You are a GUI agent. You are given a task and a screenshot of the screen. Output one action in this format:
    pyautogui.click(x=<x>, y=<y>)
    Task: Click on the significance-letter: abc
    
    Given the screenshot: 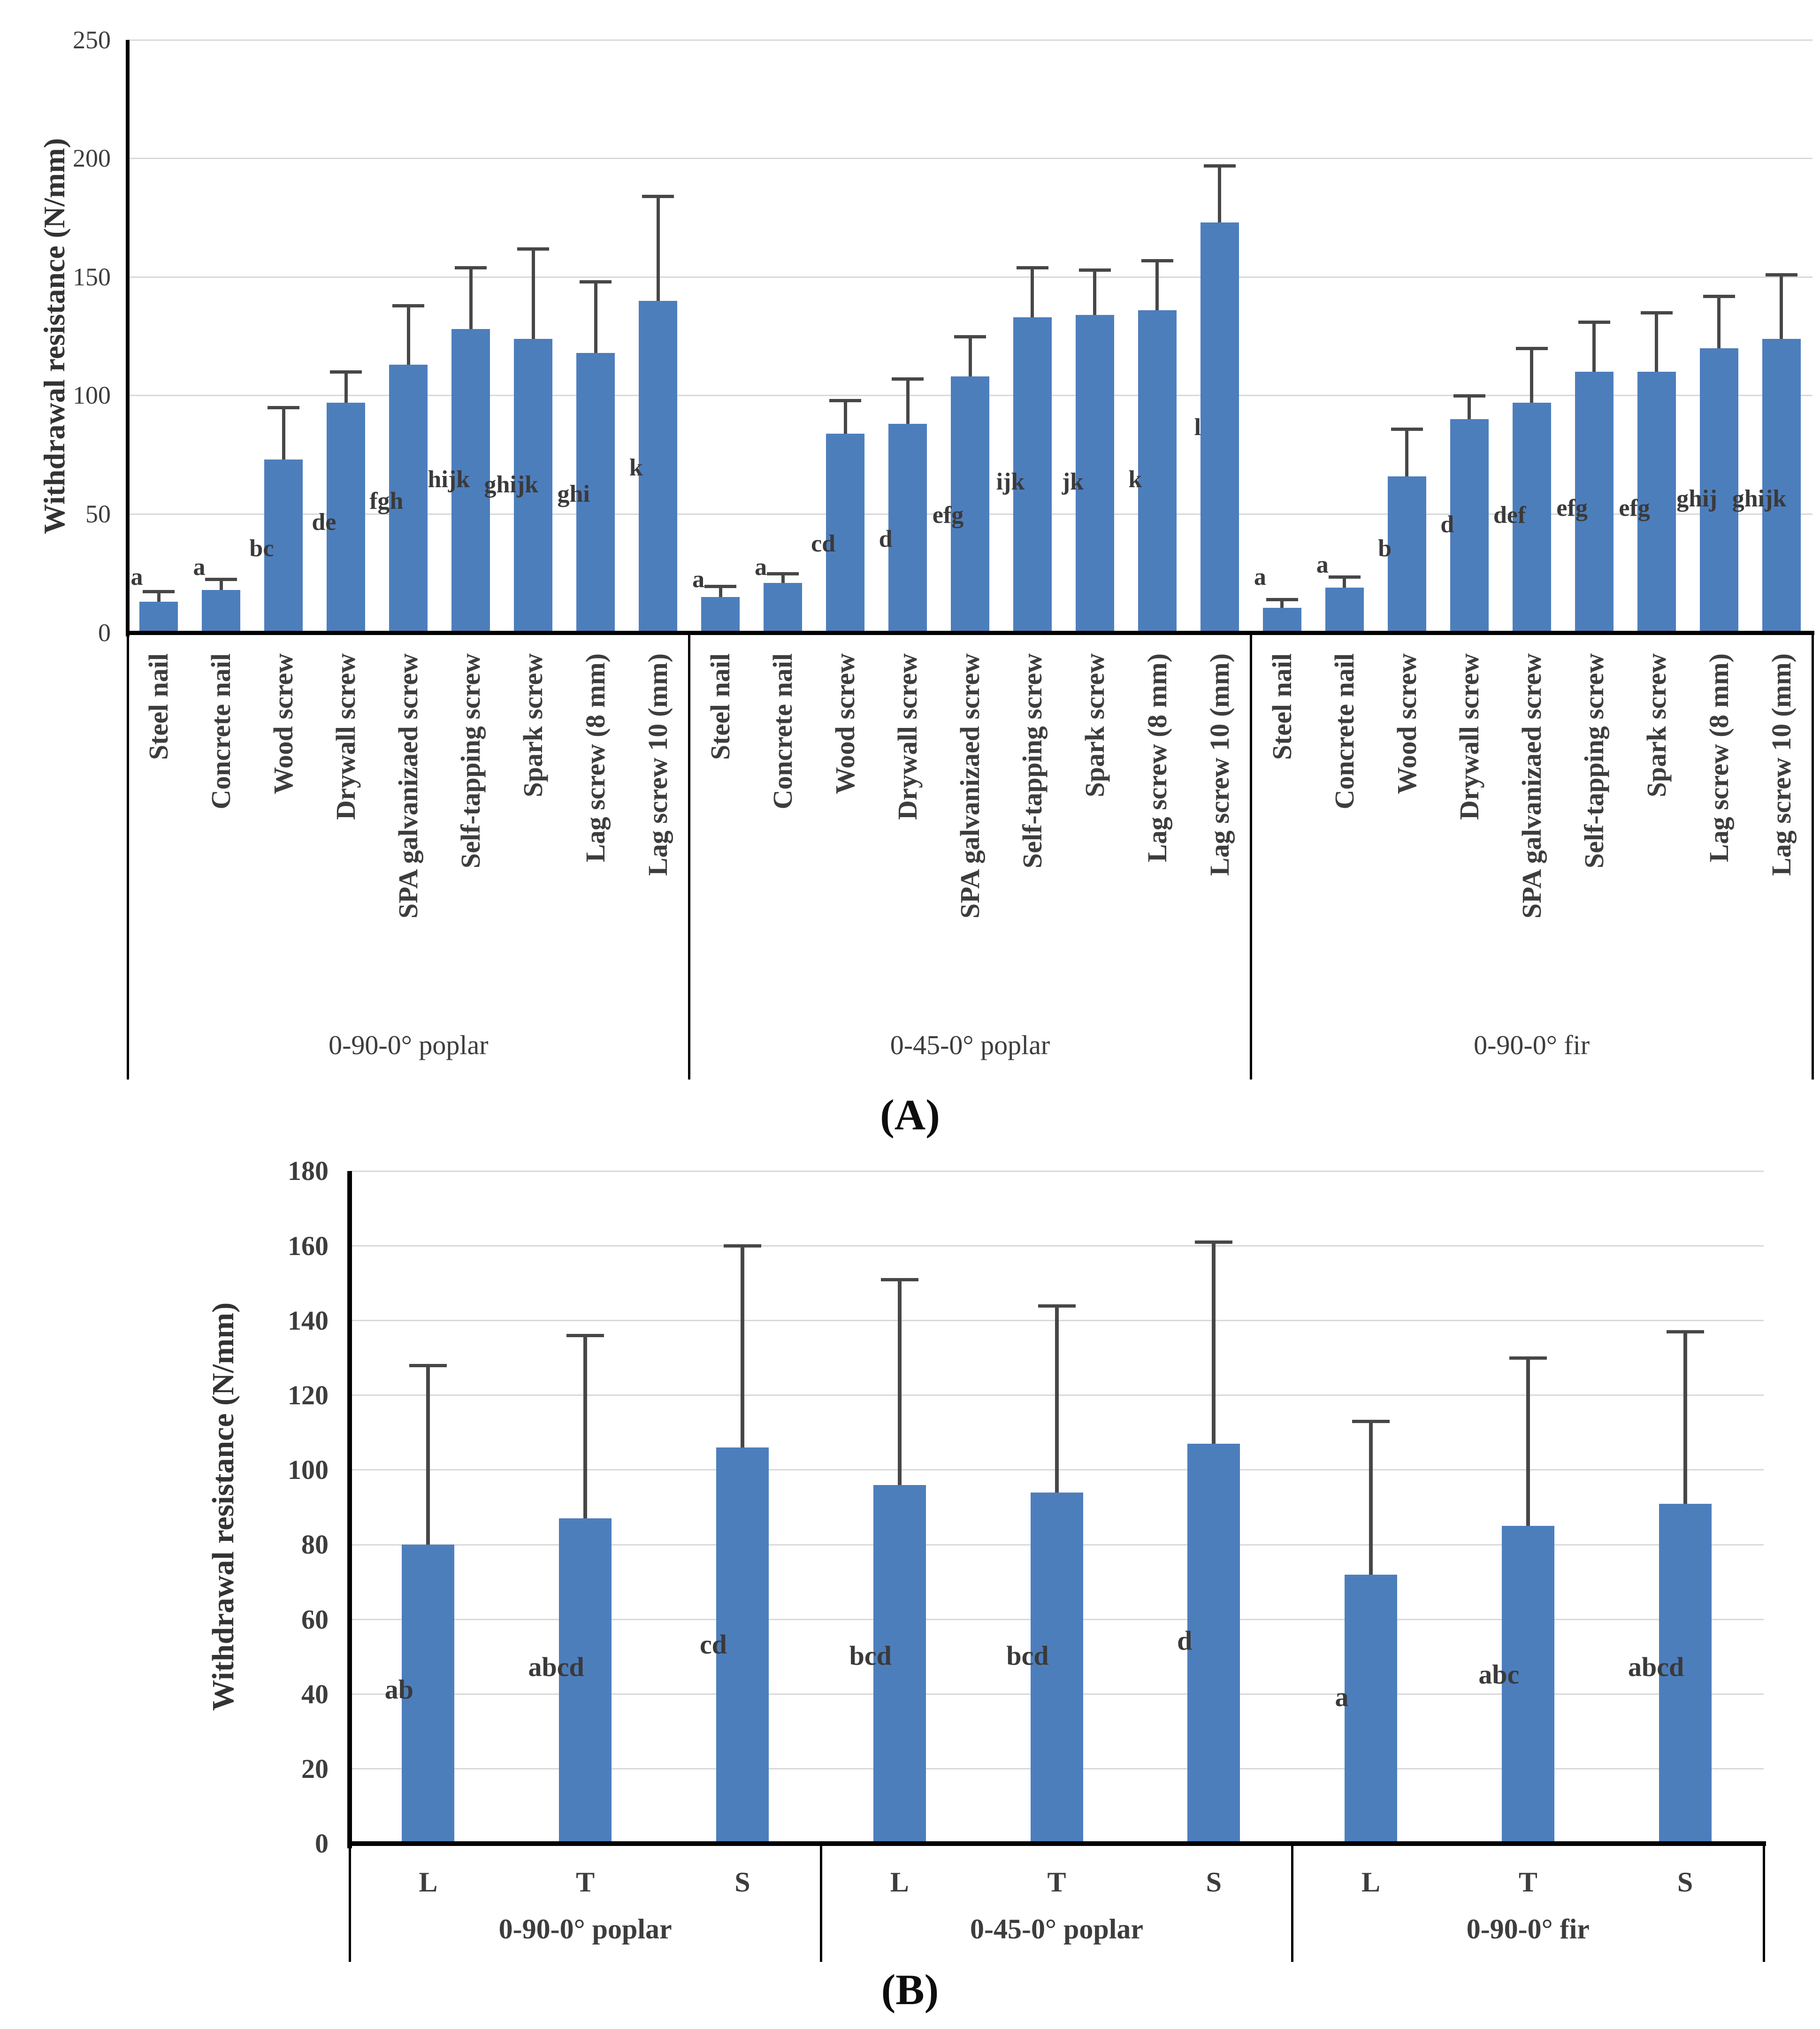 What is the action you would take?
    pyautogui.click(x=1499, y=1674)
    